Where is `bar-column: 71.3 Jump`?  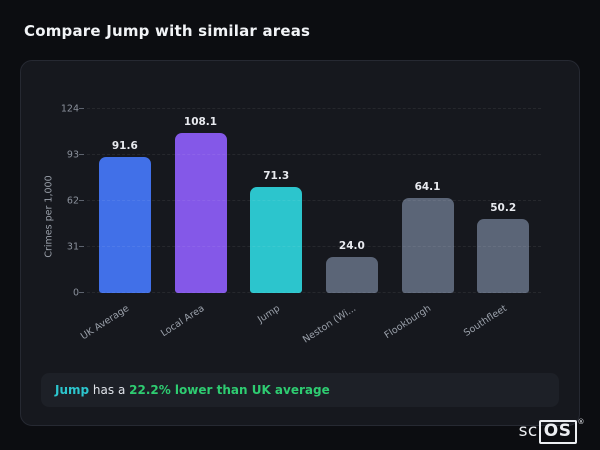
bar-column: 71.3 Jump is located at coordinates (276, 217).